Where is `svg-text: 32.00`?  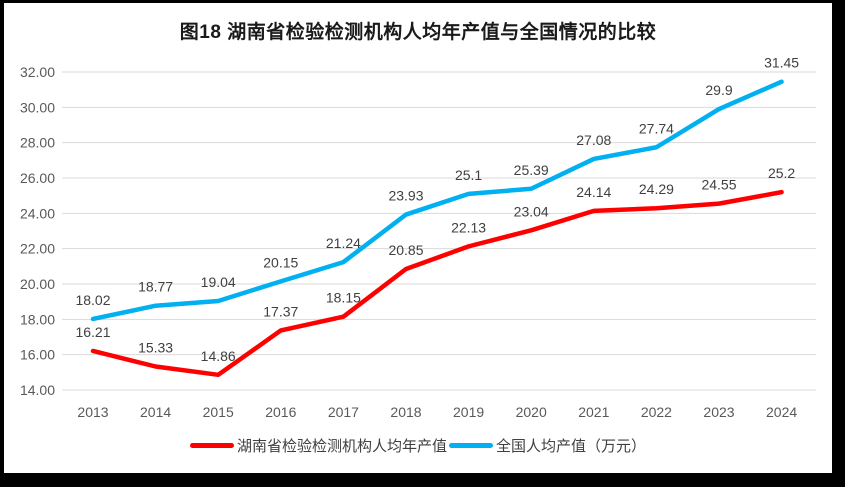
svg-text: 32.00 is located at coordinates (37, 72).